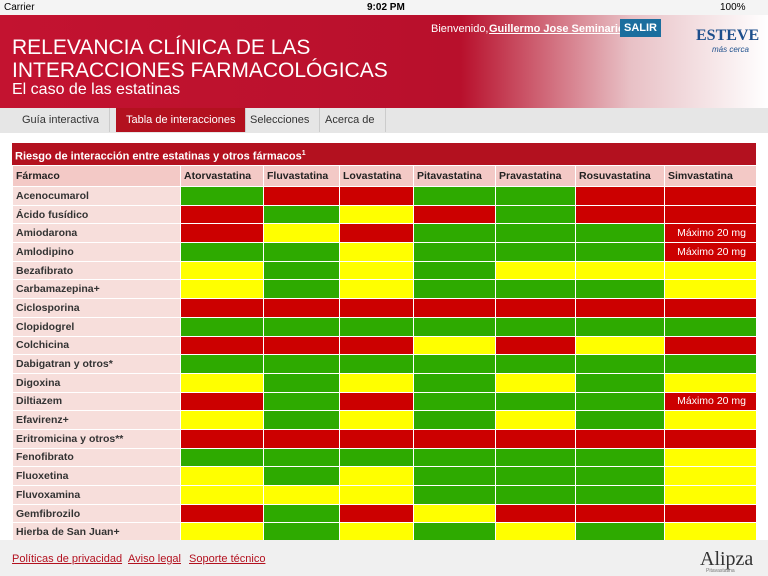 This screenshot has height=576, width=768. What do you see at coordinates (200, 70) in the screenshot?
I see `title: INTERACCIONES FARMACOLÓGICAS` at bounding box center [200, 70].